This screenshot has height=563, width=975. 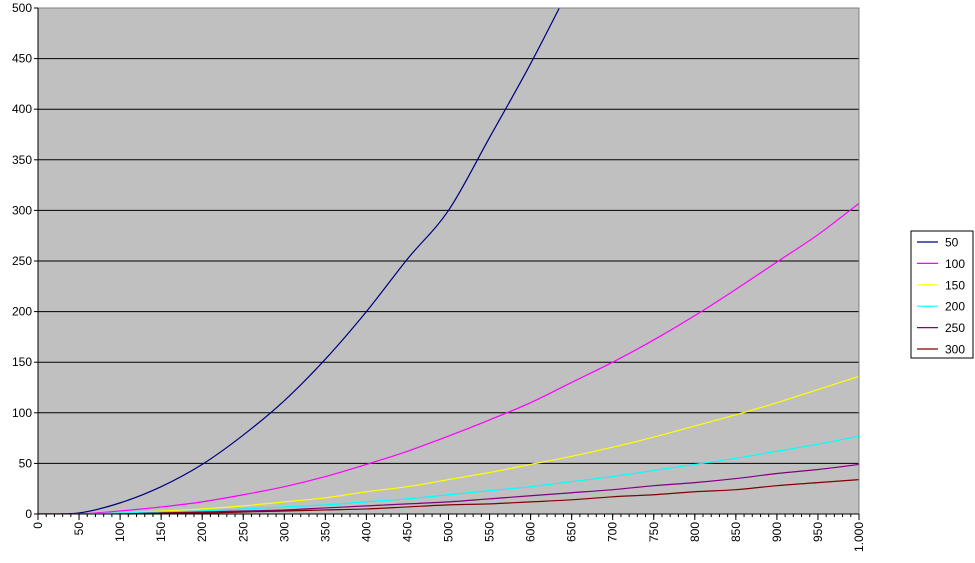 I want to click on y-tick-label-0: 0, so click(x=28, y=514).